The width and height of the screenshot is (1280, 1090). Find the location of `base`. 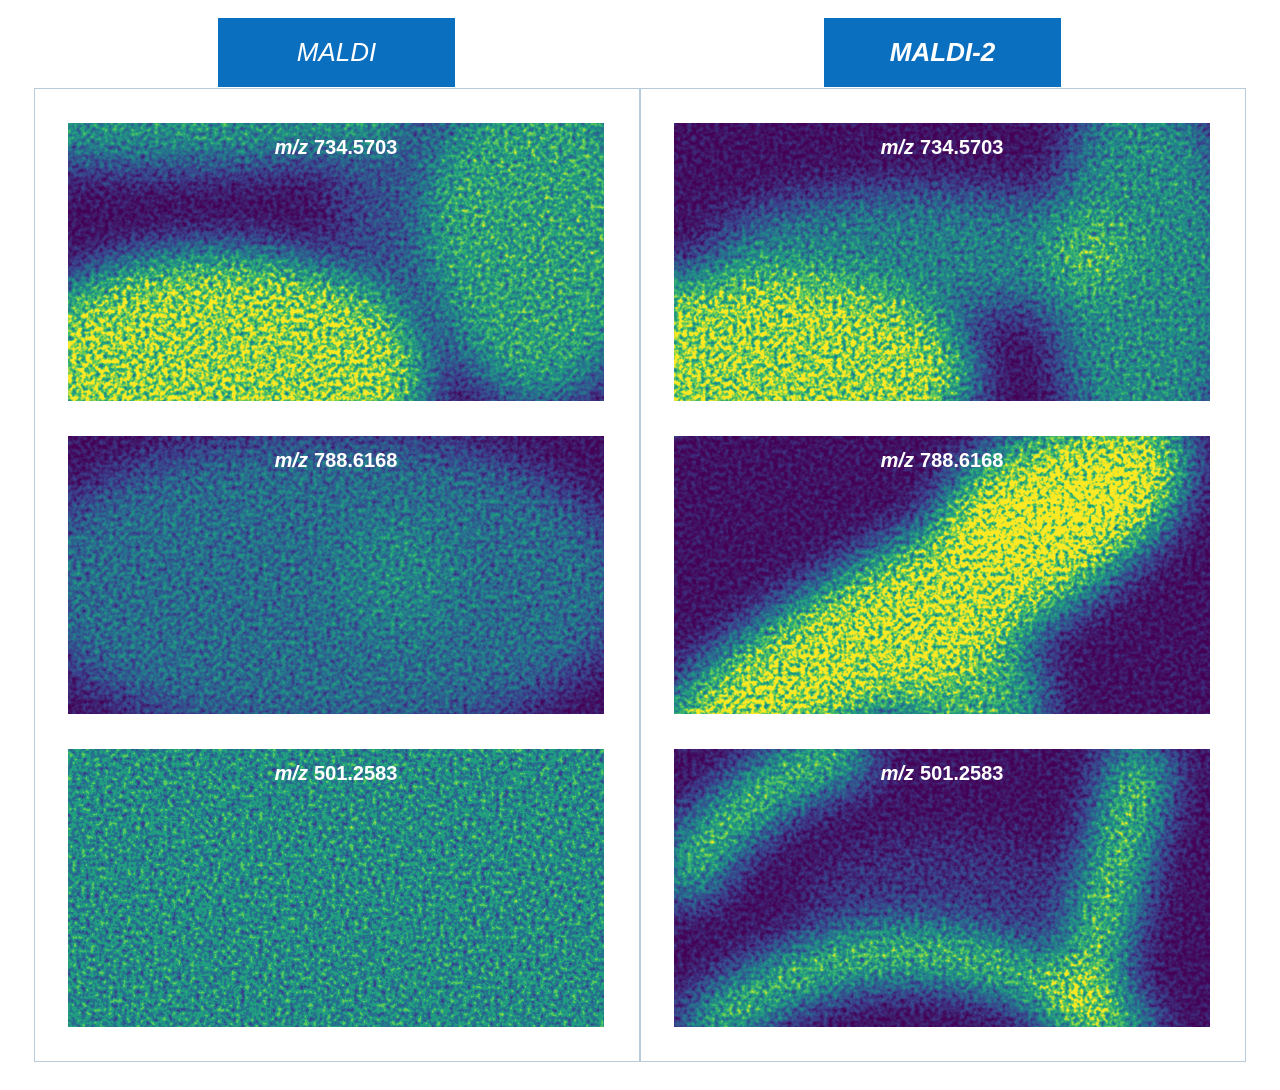

base is located at coordinates (336, 888).